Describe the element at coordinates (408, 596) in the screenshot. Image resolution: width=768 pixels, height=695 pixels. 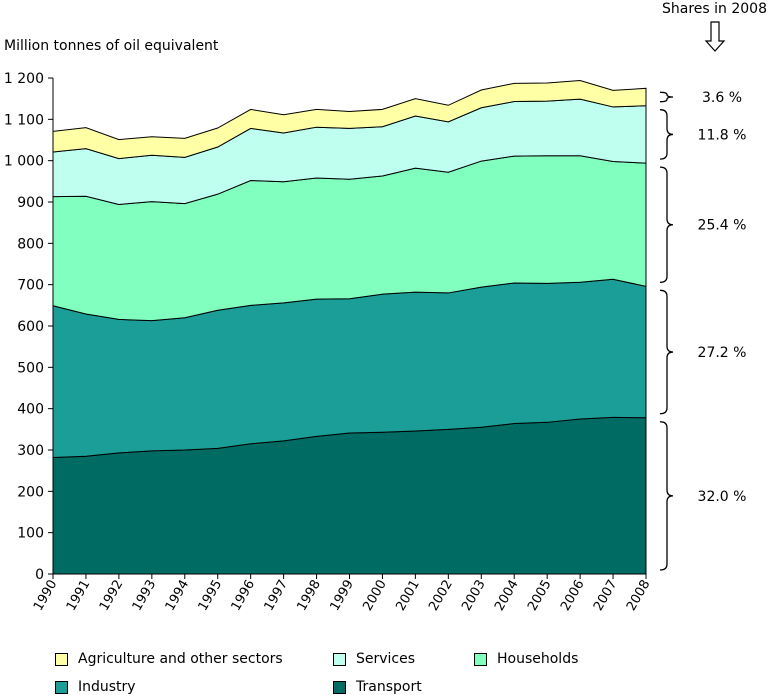
I see `x-tick-label: 2001` at that location.